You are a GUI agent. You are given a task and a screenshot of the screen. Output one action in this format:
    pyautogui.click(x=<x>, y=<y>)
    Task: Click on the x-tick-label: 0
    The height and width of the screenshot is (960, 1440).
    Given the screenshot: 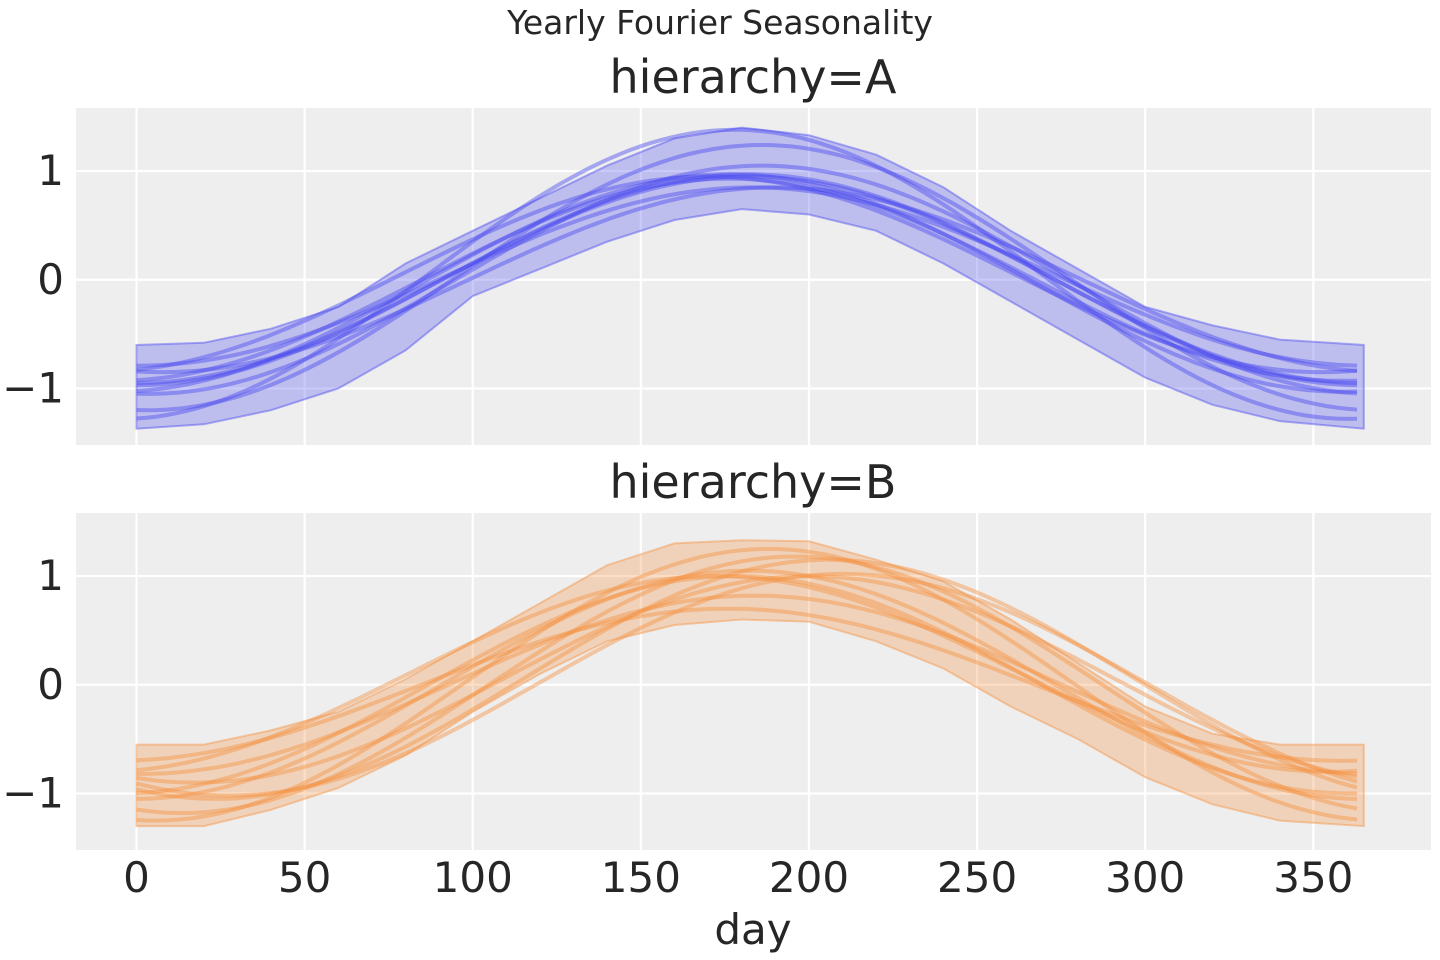 What is the action you would take?
    pyautogui.click(x=136, y=877)
    